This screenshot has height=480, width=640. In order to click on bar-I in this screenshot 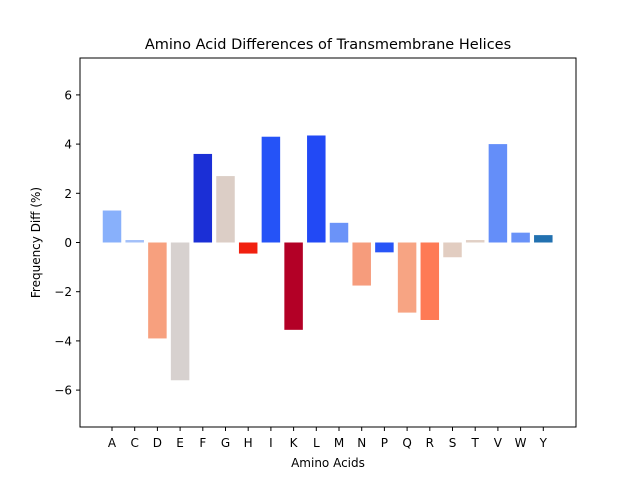, I will do `click(271, 189)`.